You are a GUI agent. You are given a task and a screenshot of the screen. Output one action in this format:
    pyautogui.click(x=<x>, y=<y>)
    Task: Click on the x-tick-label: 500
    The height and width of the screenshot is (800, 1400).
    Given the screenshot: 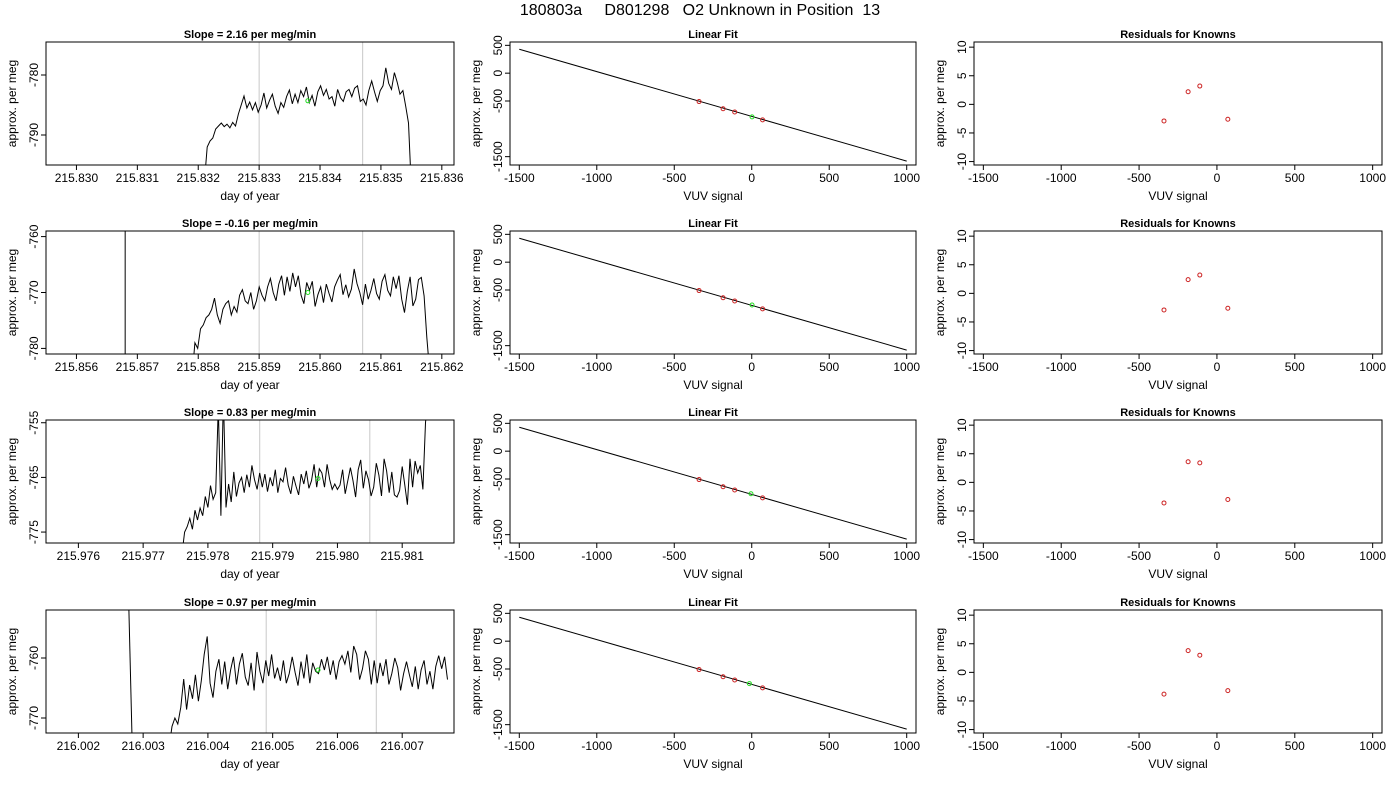 What is the action you would take?
    pyautogui.click(x=1295, y=556)
    